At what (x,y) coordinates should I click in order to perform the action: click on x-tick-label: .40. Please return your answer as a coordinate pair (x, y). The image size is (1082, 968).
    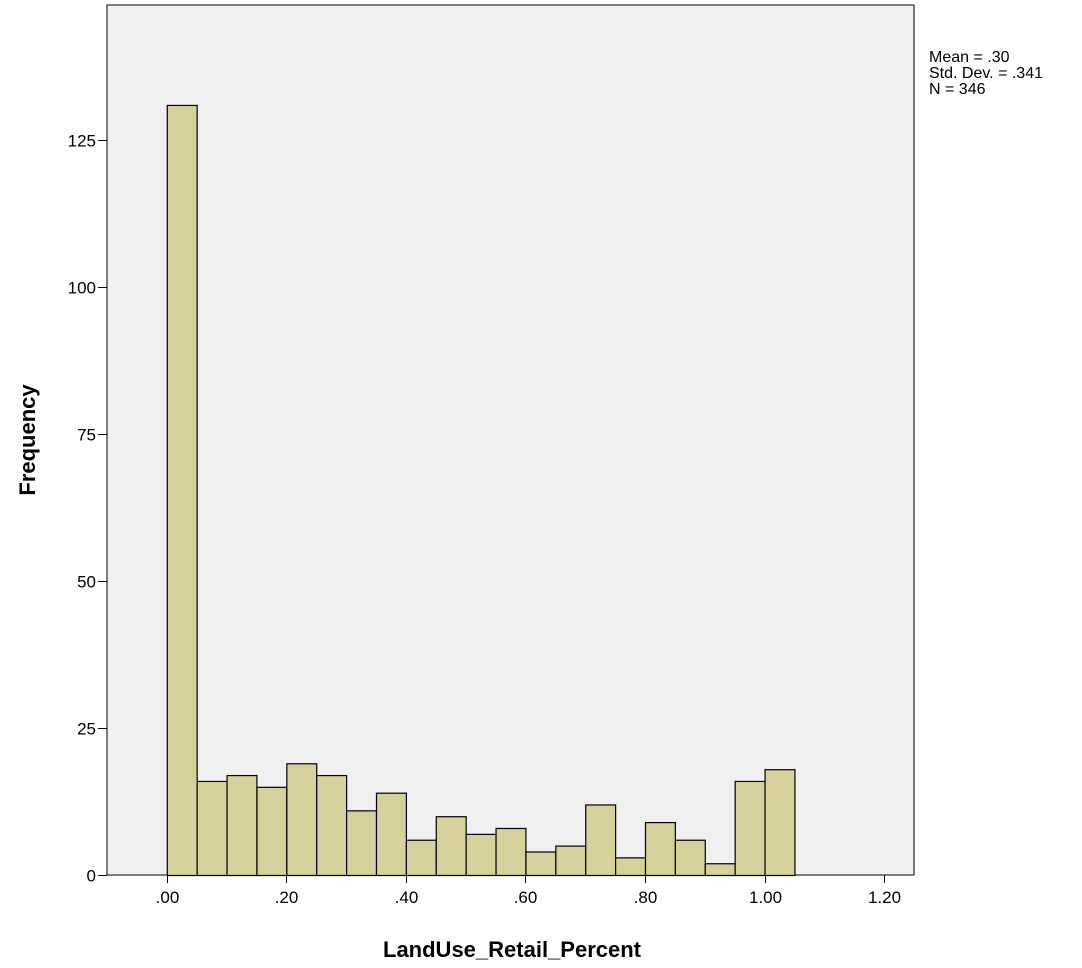
    Looking at the image, I should click on (407, 897).